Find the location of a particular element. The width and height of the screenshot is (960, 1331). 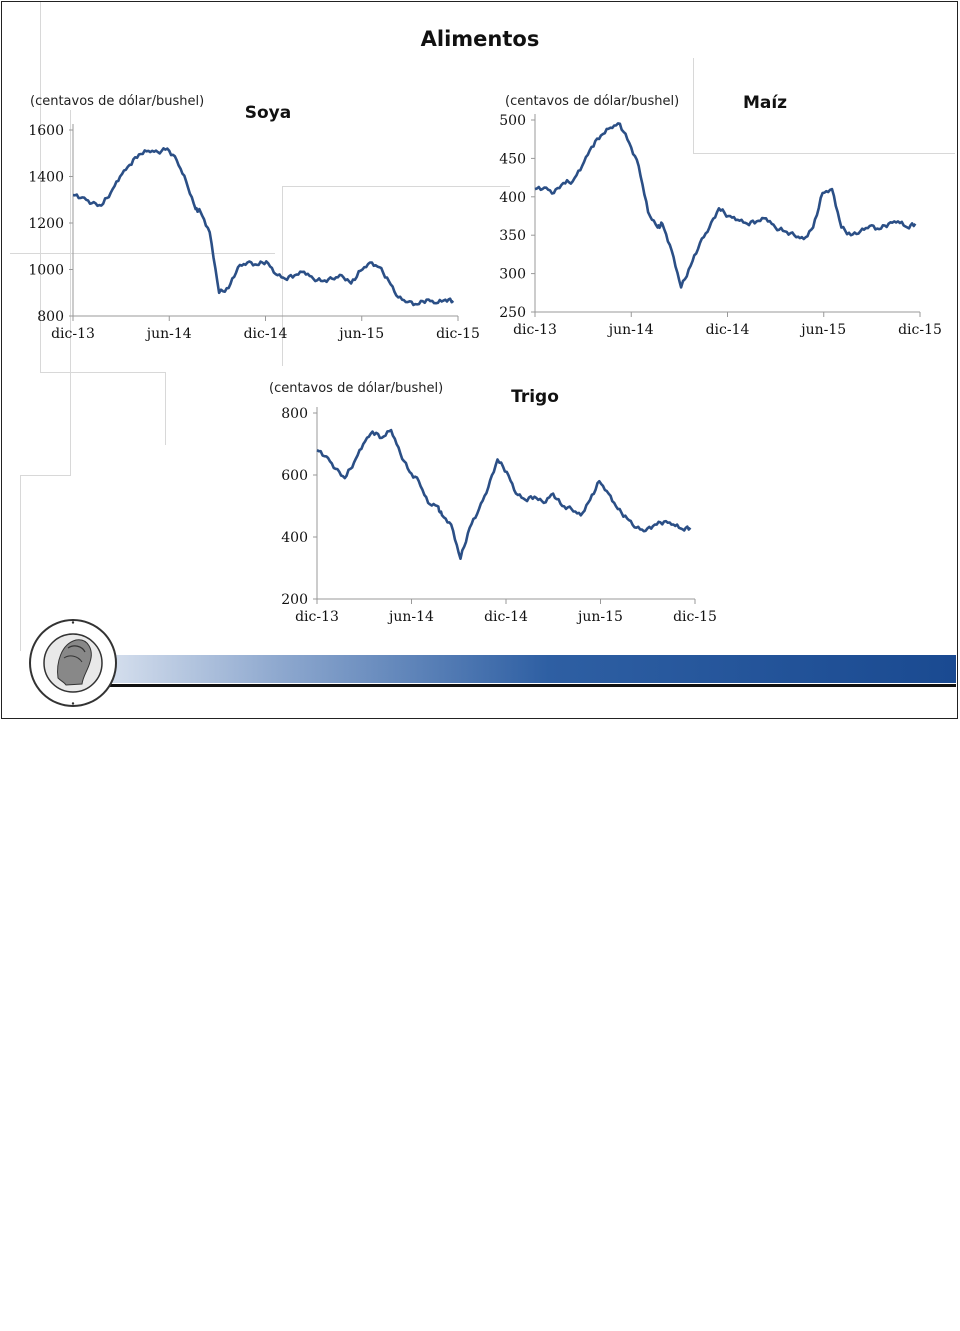

source-note: Fuente: Bloomberg, Datastream is located at coordinates (848, 1323).